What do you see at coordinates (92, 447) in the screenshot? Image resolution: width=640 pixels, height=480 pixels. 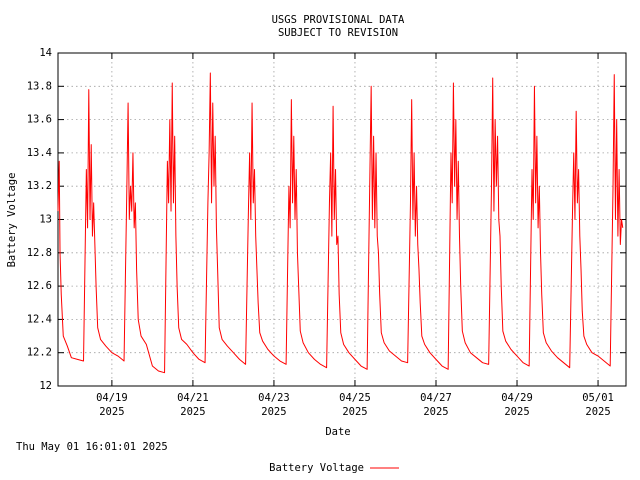 I see `footnote: Thu May 01 16:01:01 2025` at bounding box center [92, 447].